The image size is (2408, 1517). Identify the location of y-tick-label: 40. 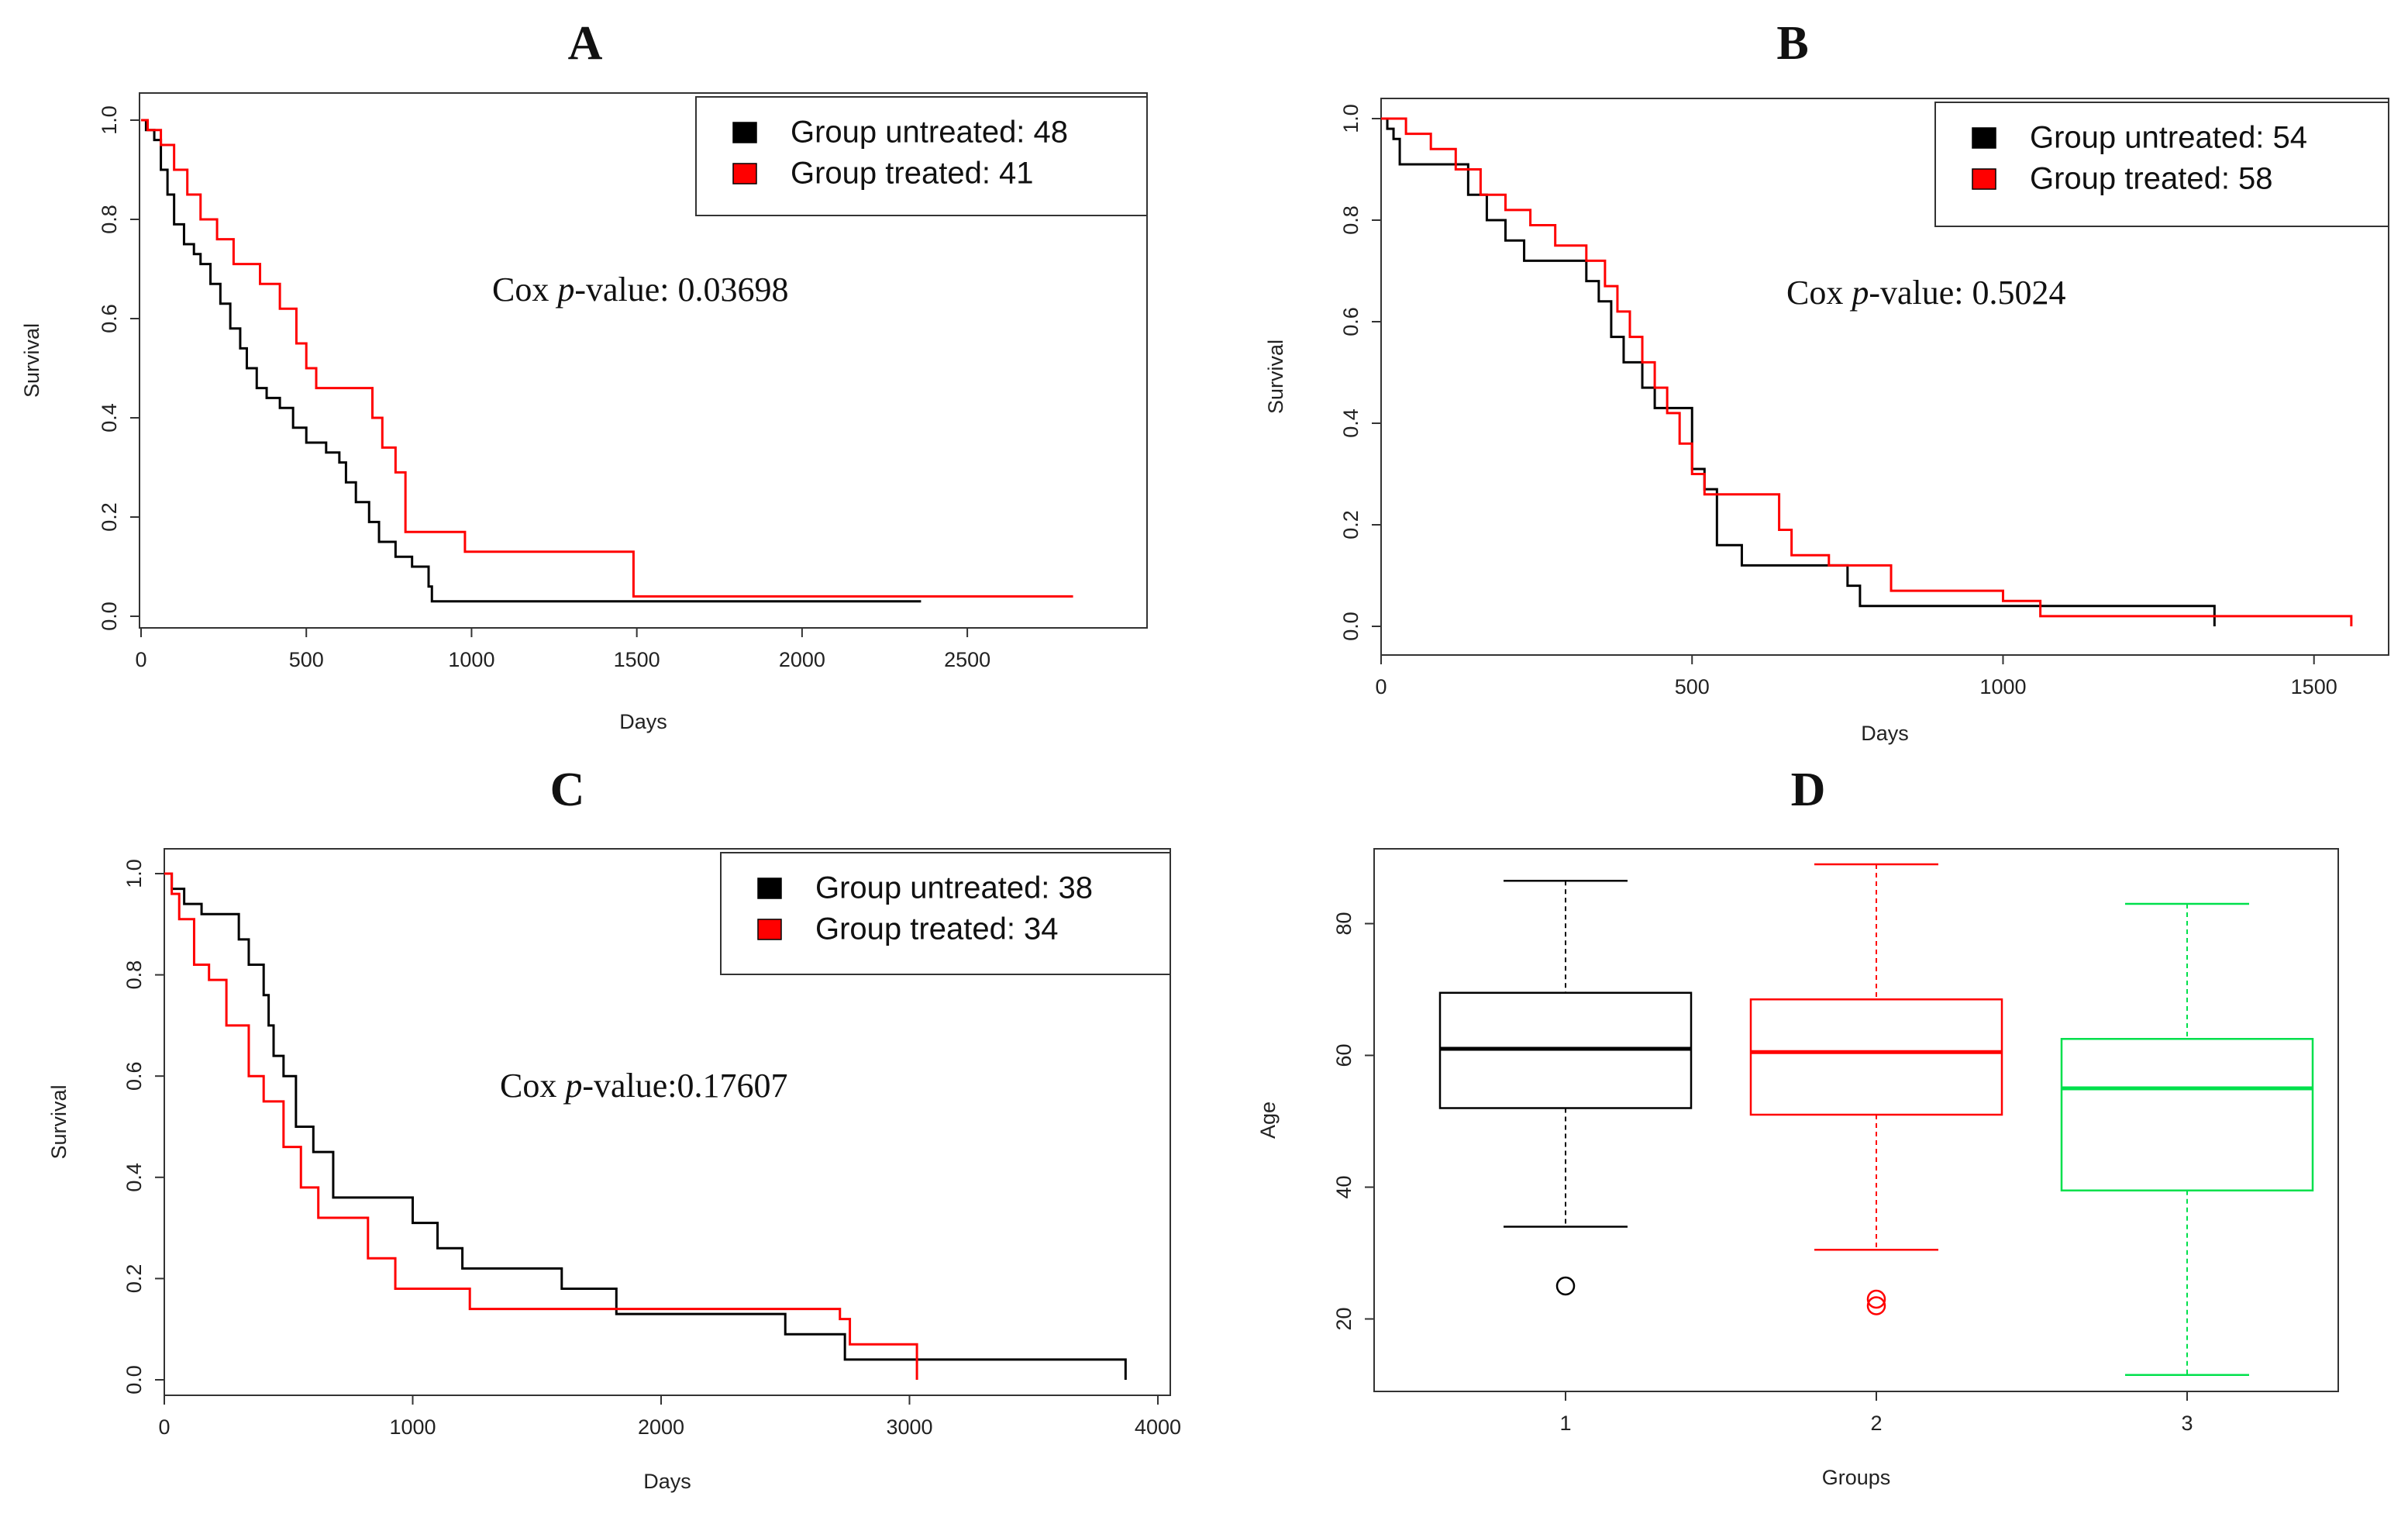
(1344, 1186).